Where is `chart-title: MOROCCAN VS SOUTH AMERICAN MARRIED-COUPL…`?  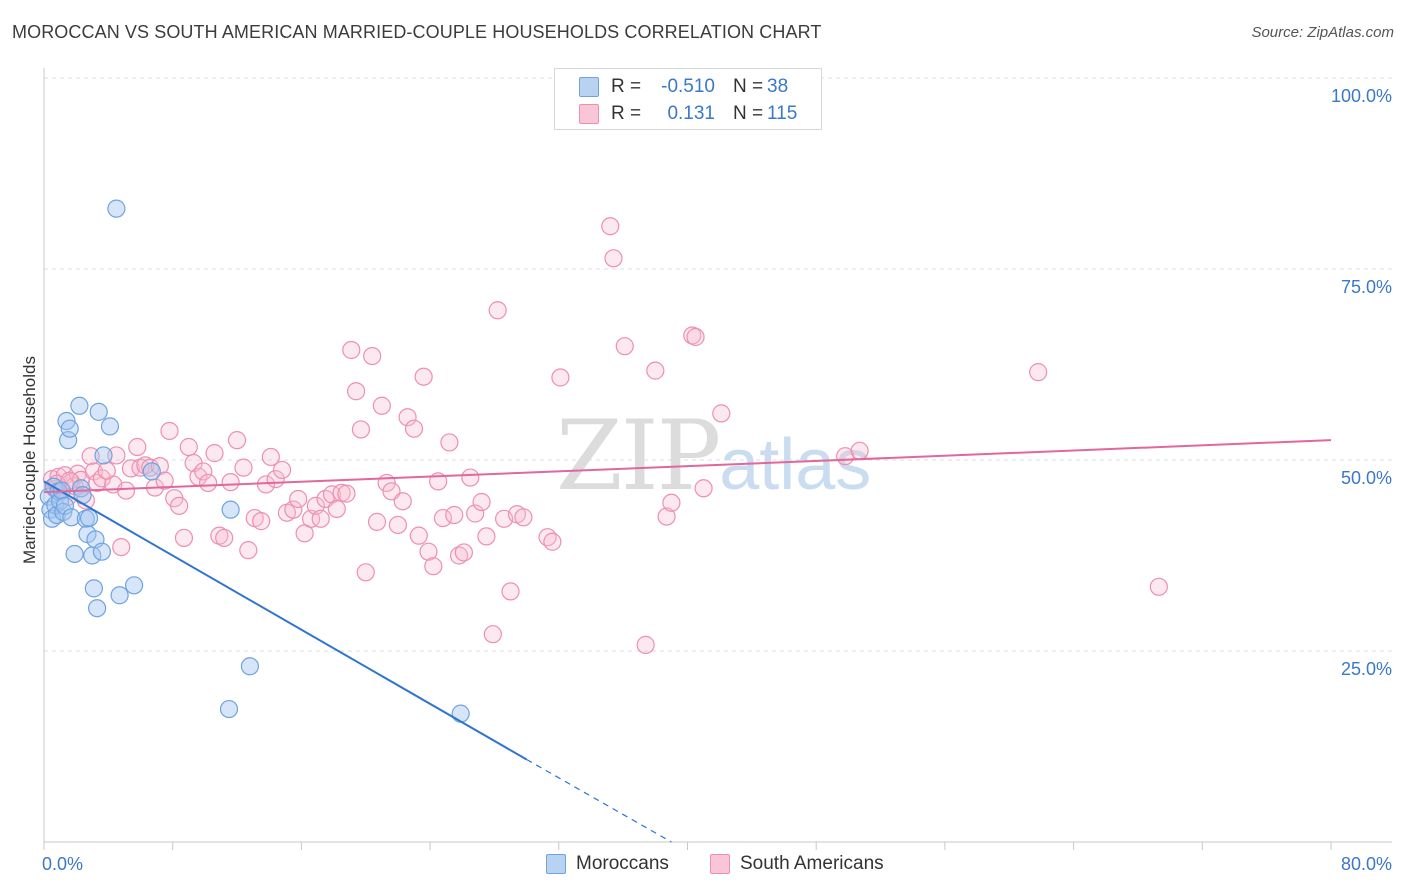
chart-title: MOROCCAN VS SOUTH AMERICAN MARRIED-COUPL… is located at coordinates (417, 32).